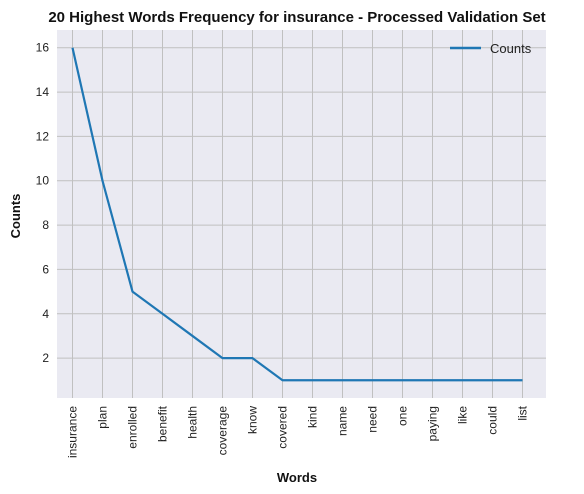  I want to click on x-tick-label: plan, so click(103, 417).